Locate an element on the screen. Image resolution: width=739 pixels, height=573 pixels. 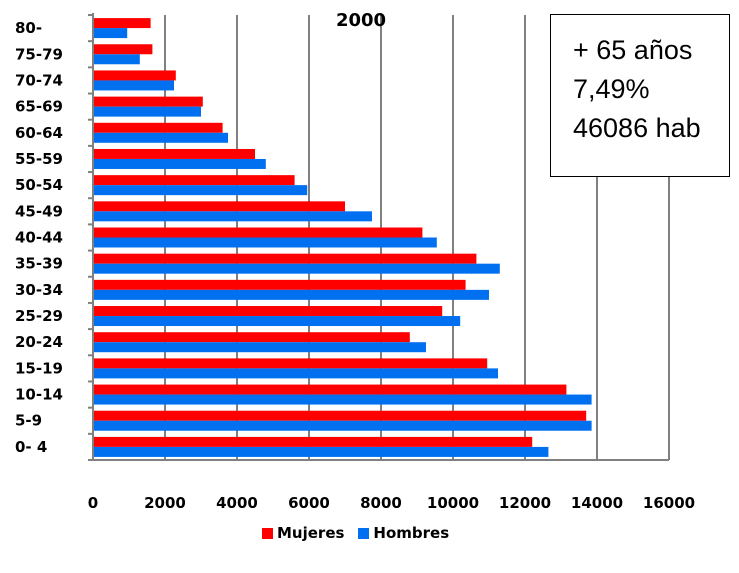
y-tick-label: 0- 4 is located at coordinates (31, 447).